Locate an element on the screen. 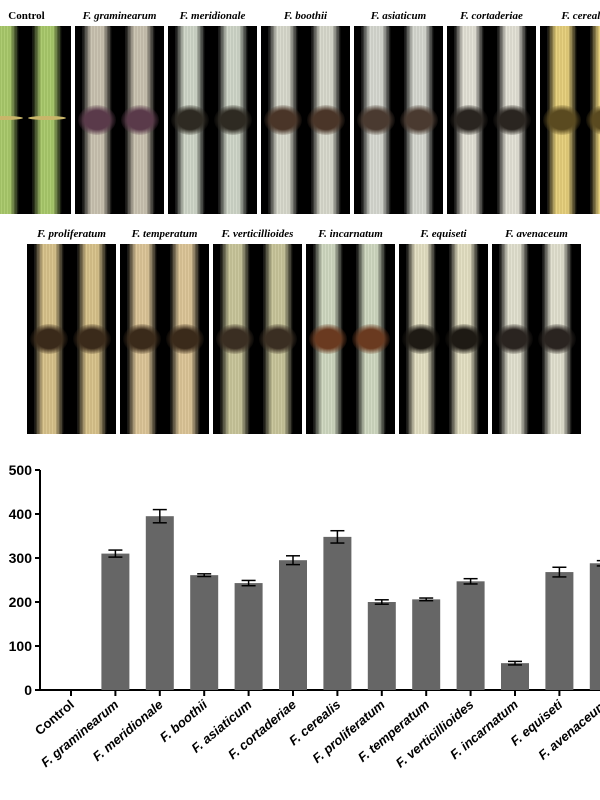  panel-label-f-boothii: F. boothii is located at coordinates (305, 16).